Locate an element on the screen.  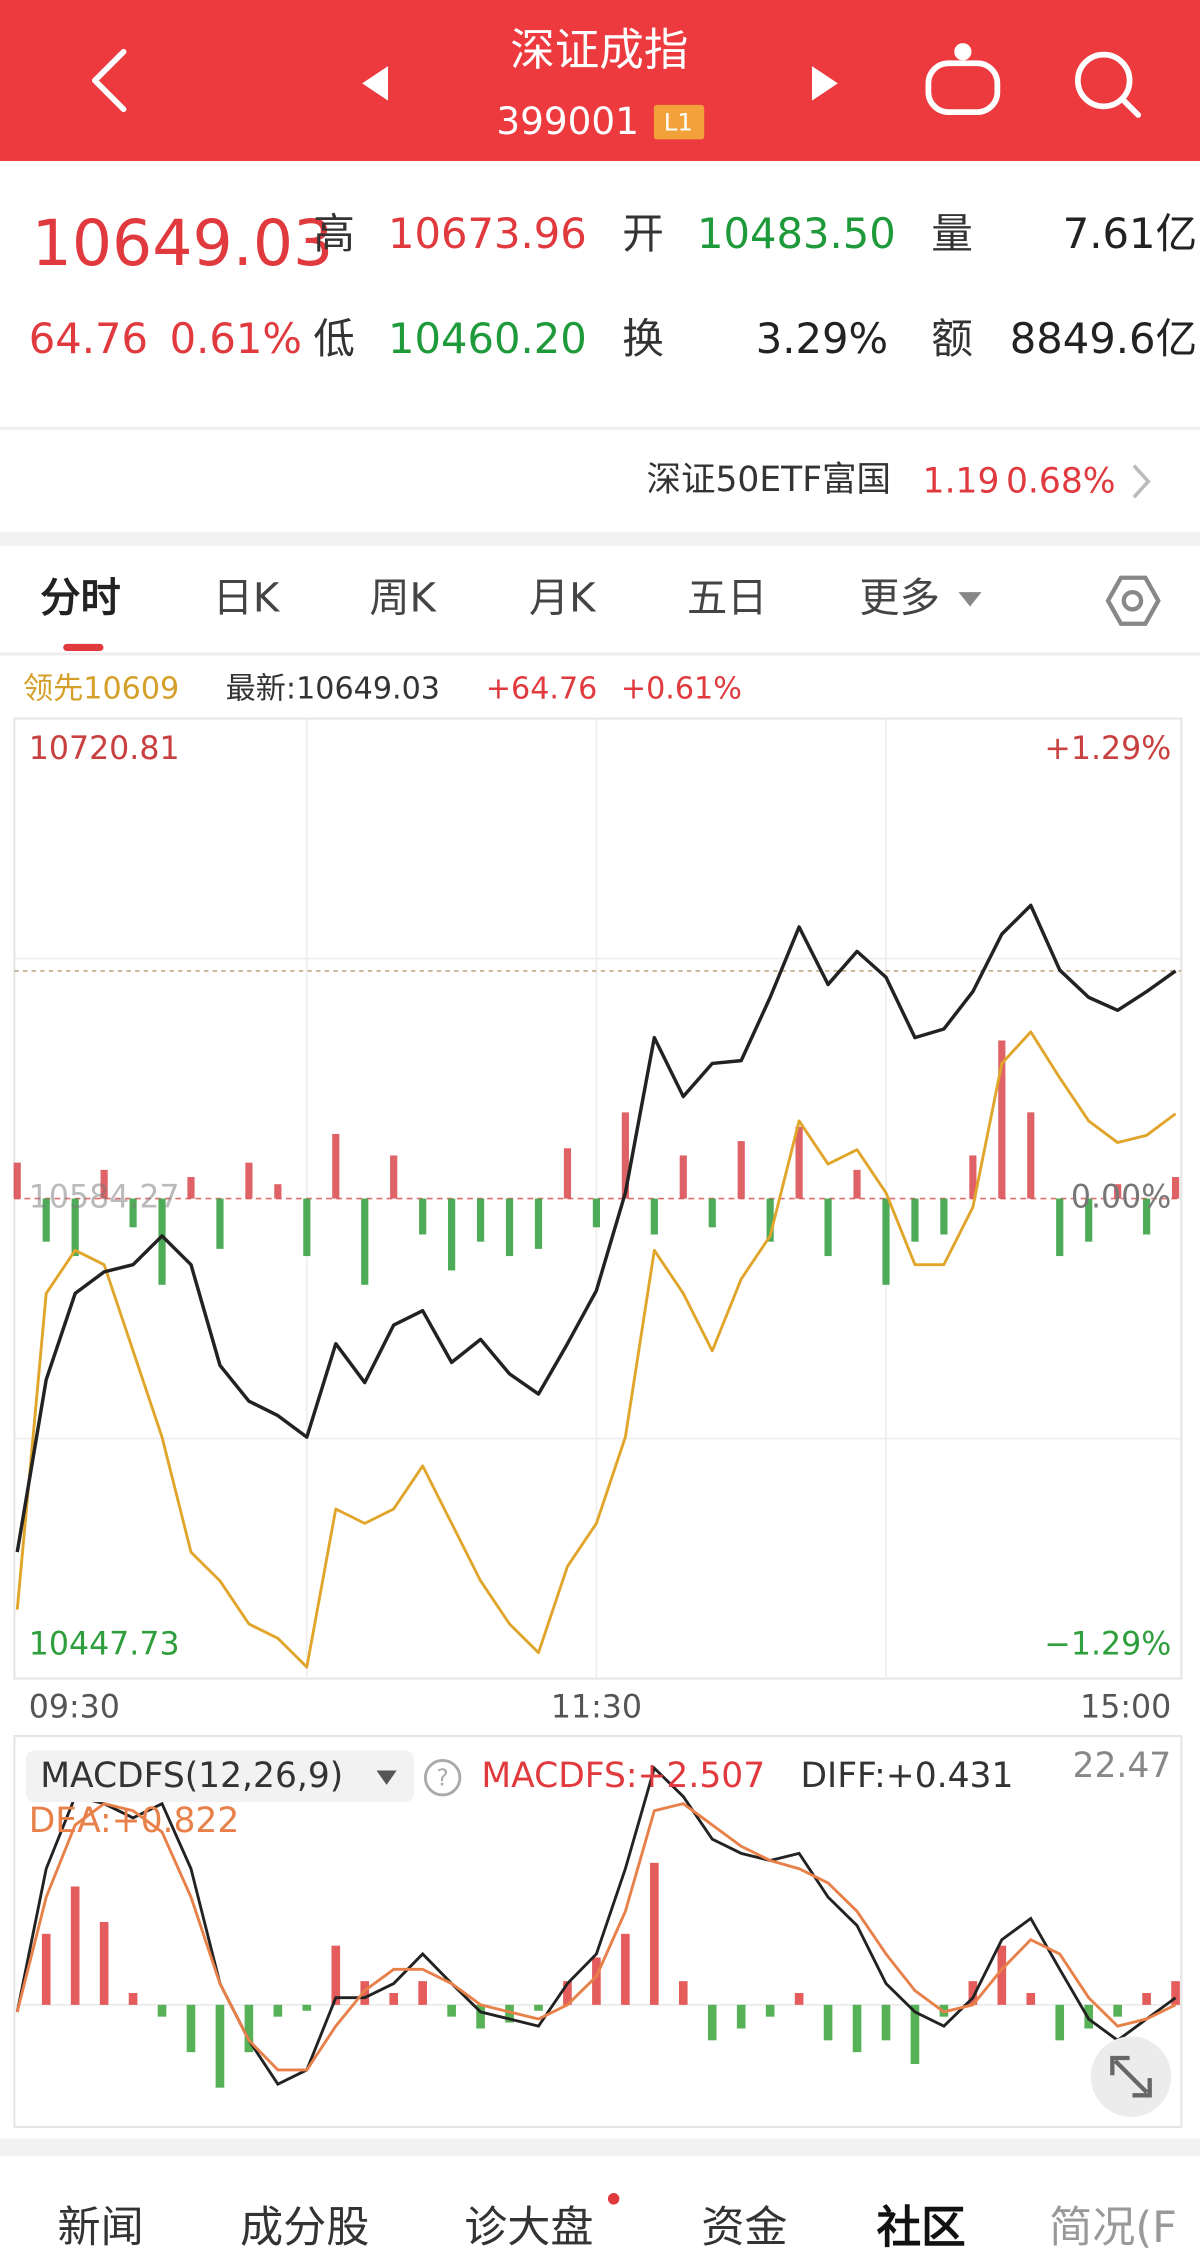
legend-entry: MACDFS:+2.507 is located at coordinates (623, 1776).